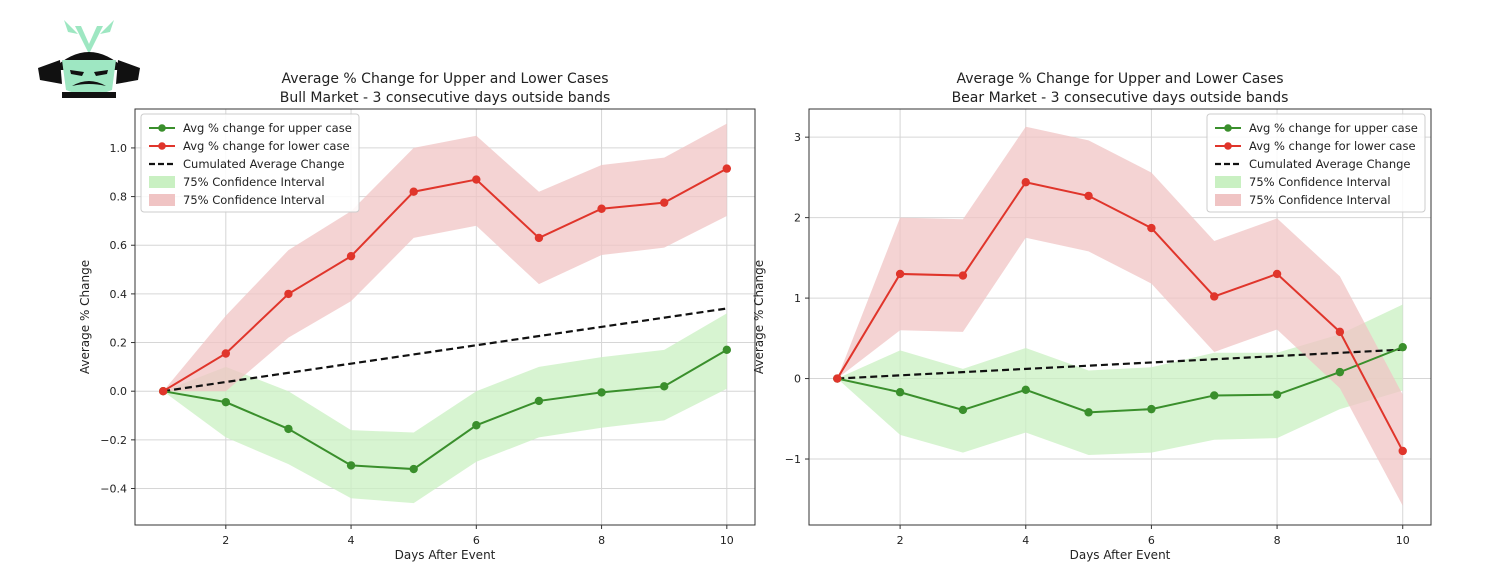 The width and height of the screenshot is (1490, 586). I want to click on samurai-logo, so click(89, 59).